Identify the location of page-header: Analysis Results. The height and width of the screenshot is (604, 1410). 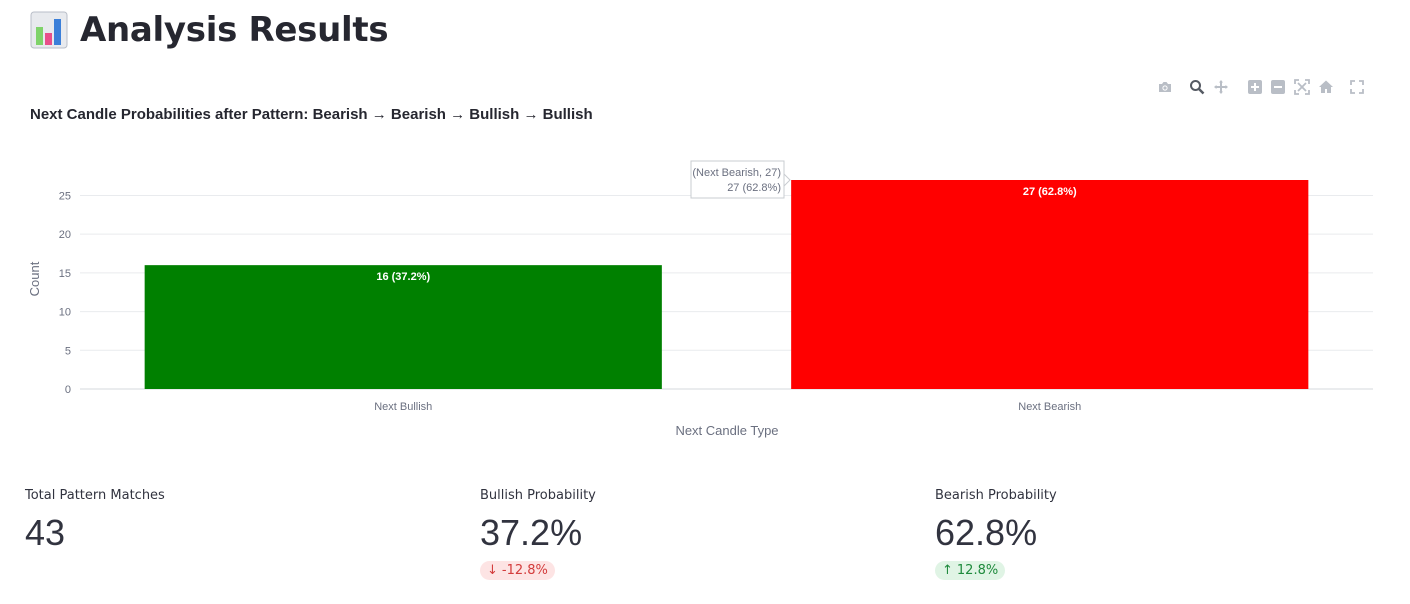
(209, 30).